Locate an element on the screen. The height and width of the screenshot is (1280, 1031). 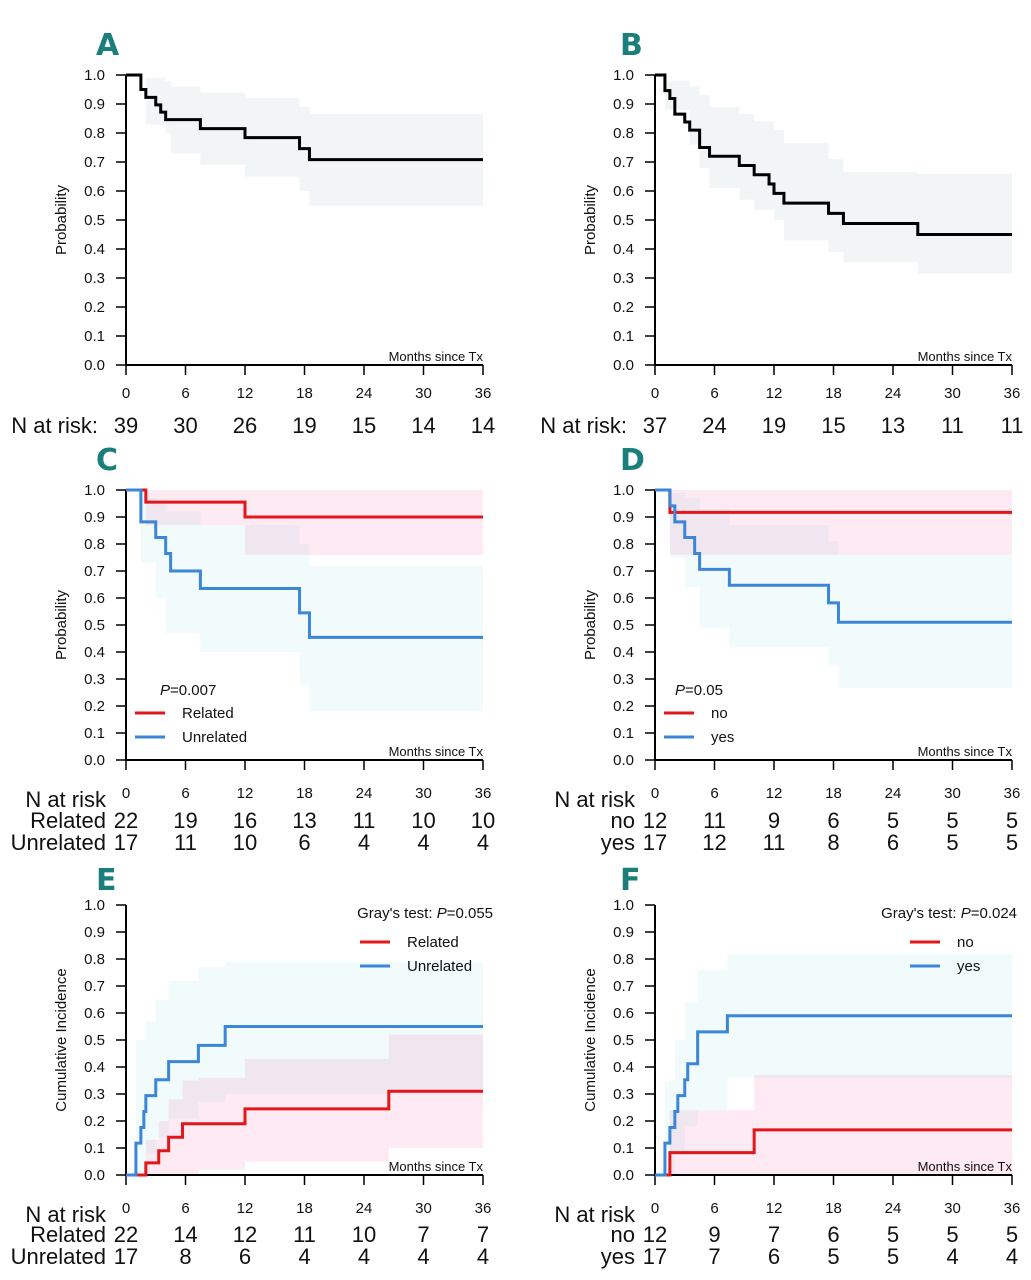
risk-title: N at risk: is located at coordinates (583, 425).